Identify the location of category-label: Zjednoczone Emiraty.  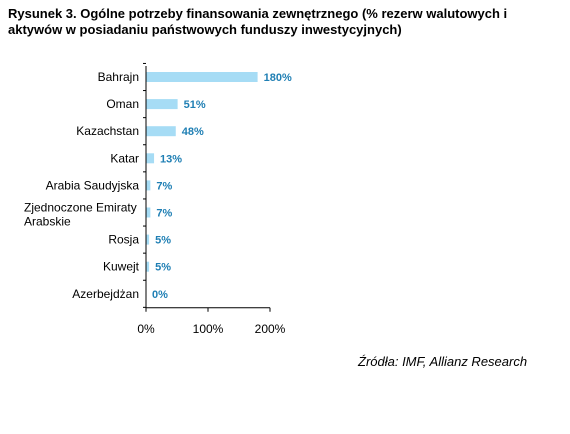
(80, 208).